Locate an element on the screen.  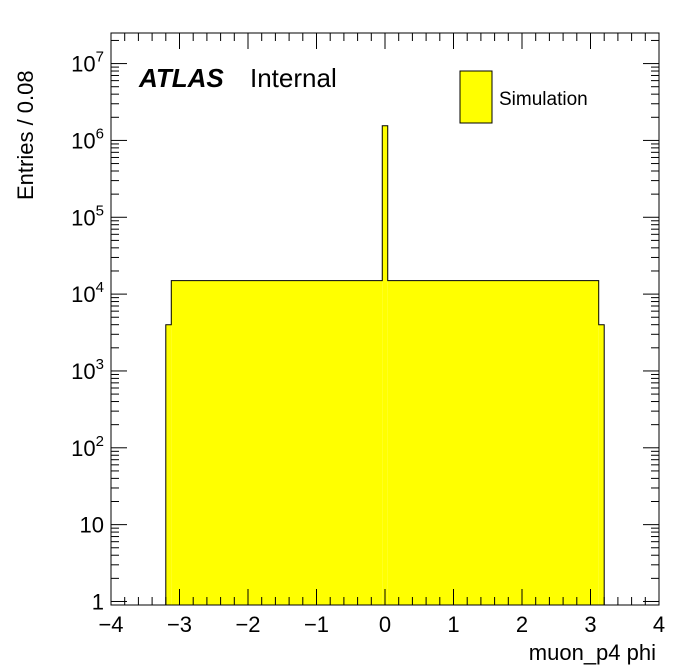
x-tick-labels: −4 −3 −2 −1 0 1 2 3 4 is located at coordinates (381, 624).